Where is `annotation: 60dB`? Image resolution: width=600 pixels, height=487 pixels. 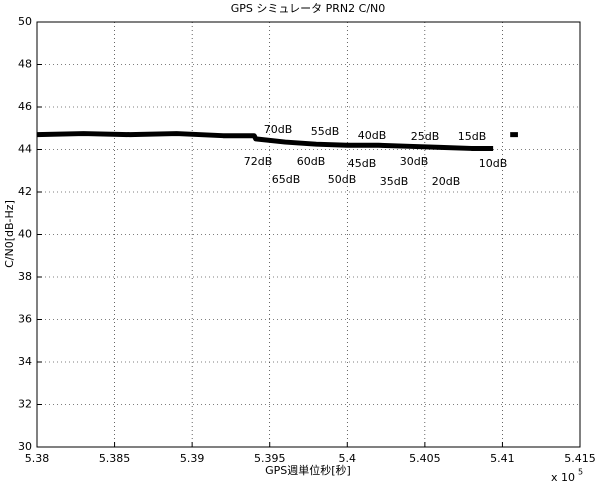
annotation: 60dB is located at coordinates (311, 161).